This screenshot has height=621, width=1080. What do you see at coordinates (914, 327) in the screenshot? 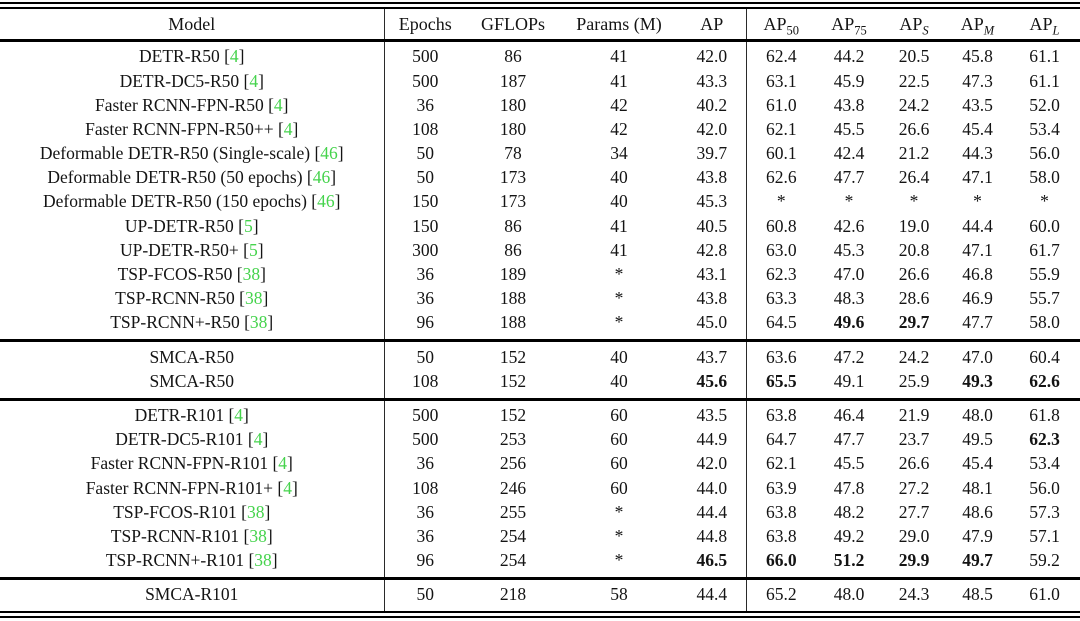
I see `value-cell: 29.7` at bounding box center [914, 327].